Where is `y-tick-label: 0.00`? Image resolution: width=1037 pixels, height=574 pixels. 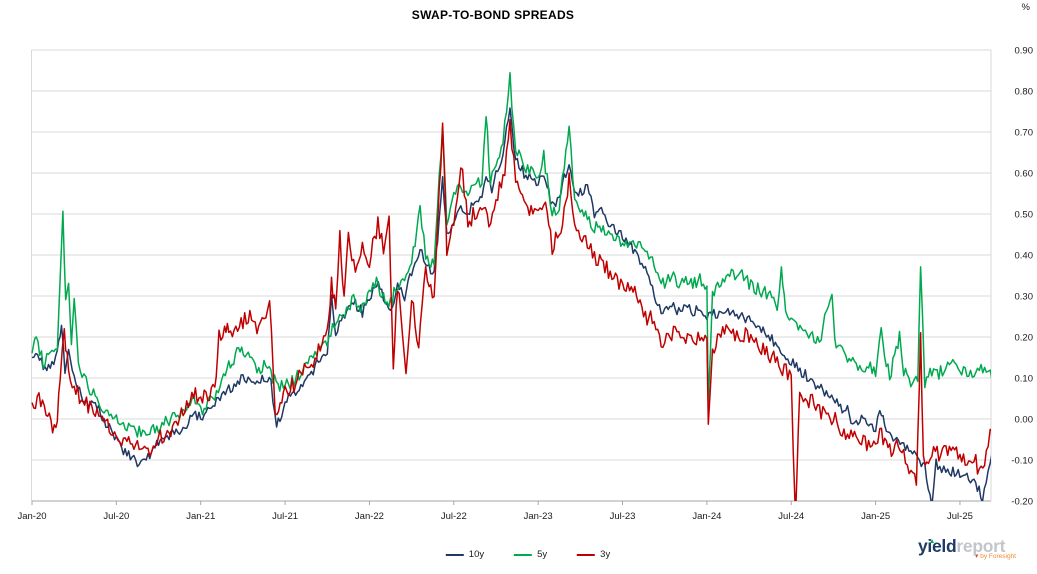
y-tick-label: 0.00 is located at coordinates (1024, 420).